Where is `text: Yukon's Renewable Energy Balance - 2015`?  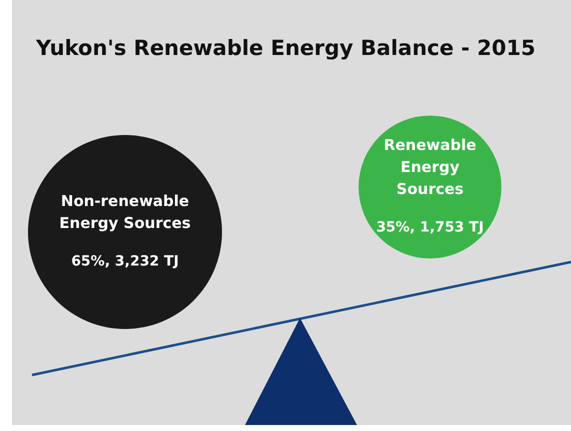
text: Yukon's Renewable Energy Balance - 2015 is located at coordinates (286, 48).